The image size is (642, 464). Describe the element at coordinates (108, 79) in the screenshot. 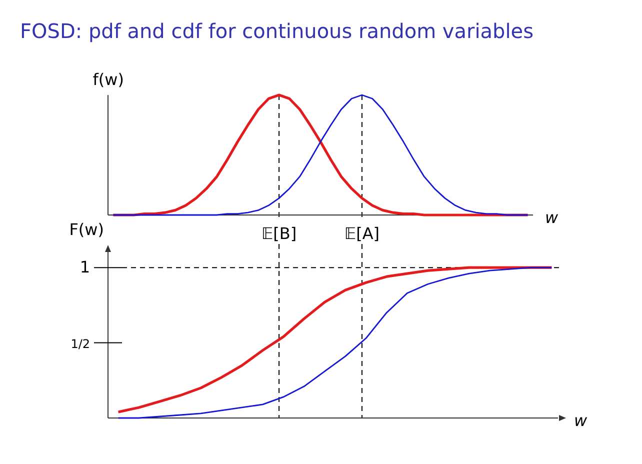

I see `y-axis-title: f(w)` at that location.